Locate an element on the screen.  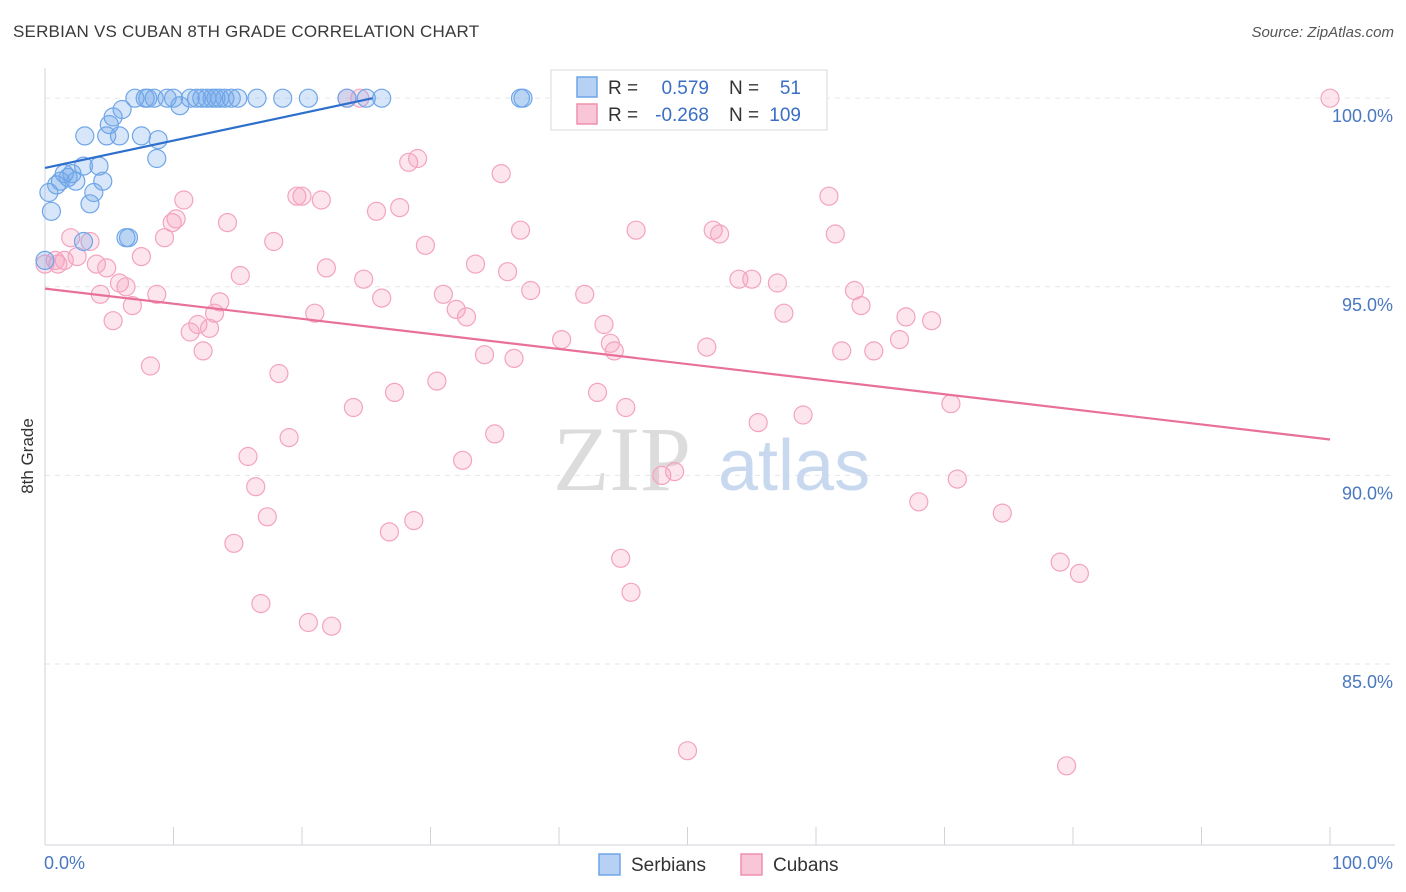
serbians-points is located at coordinates (284, 179).